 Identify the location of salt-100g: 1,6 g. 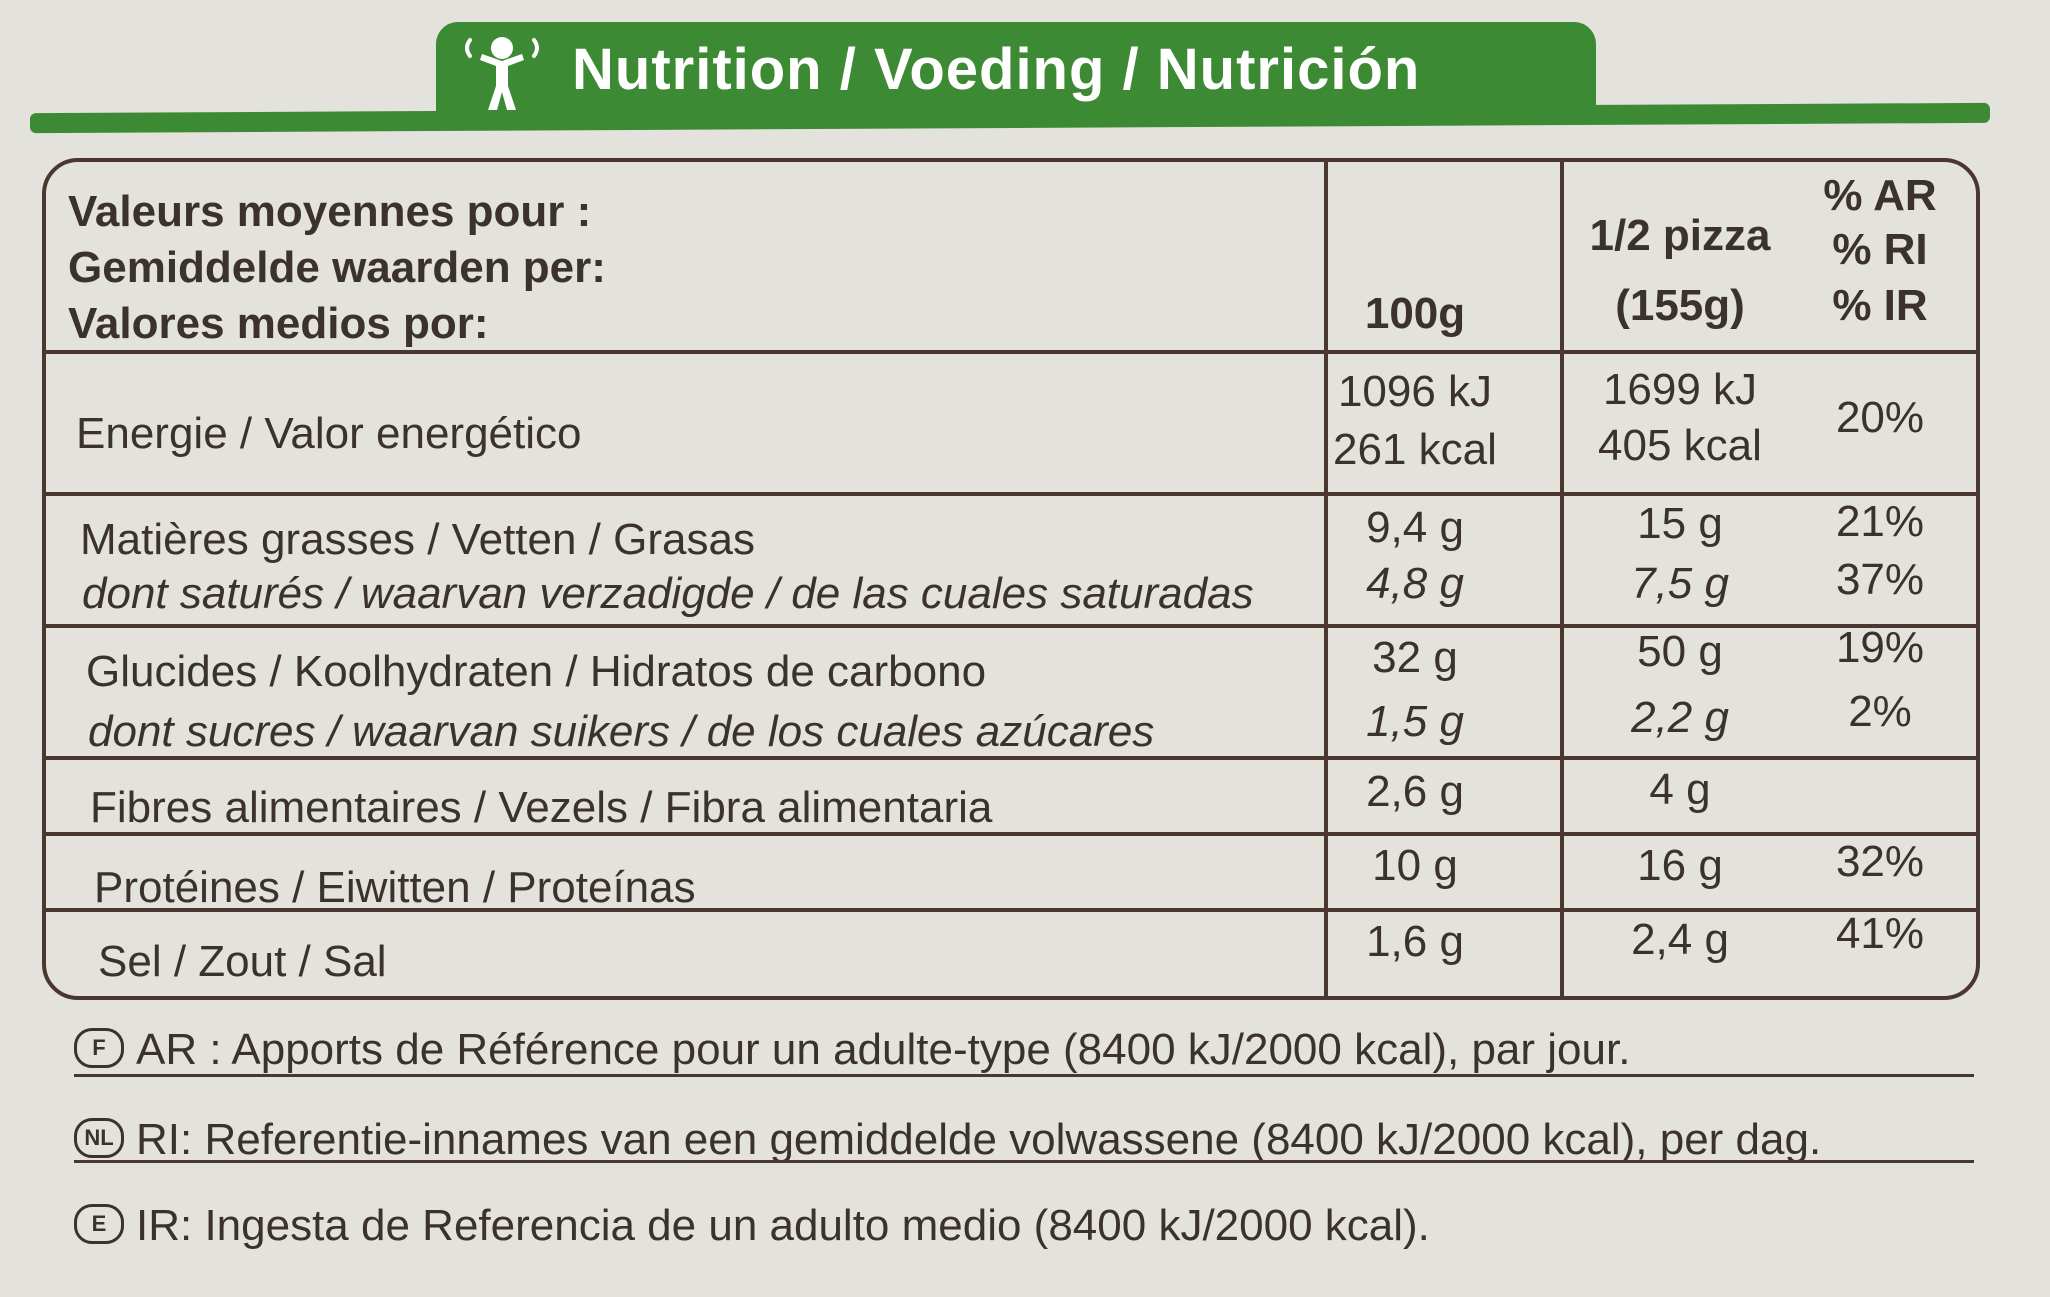
(1415, 941).